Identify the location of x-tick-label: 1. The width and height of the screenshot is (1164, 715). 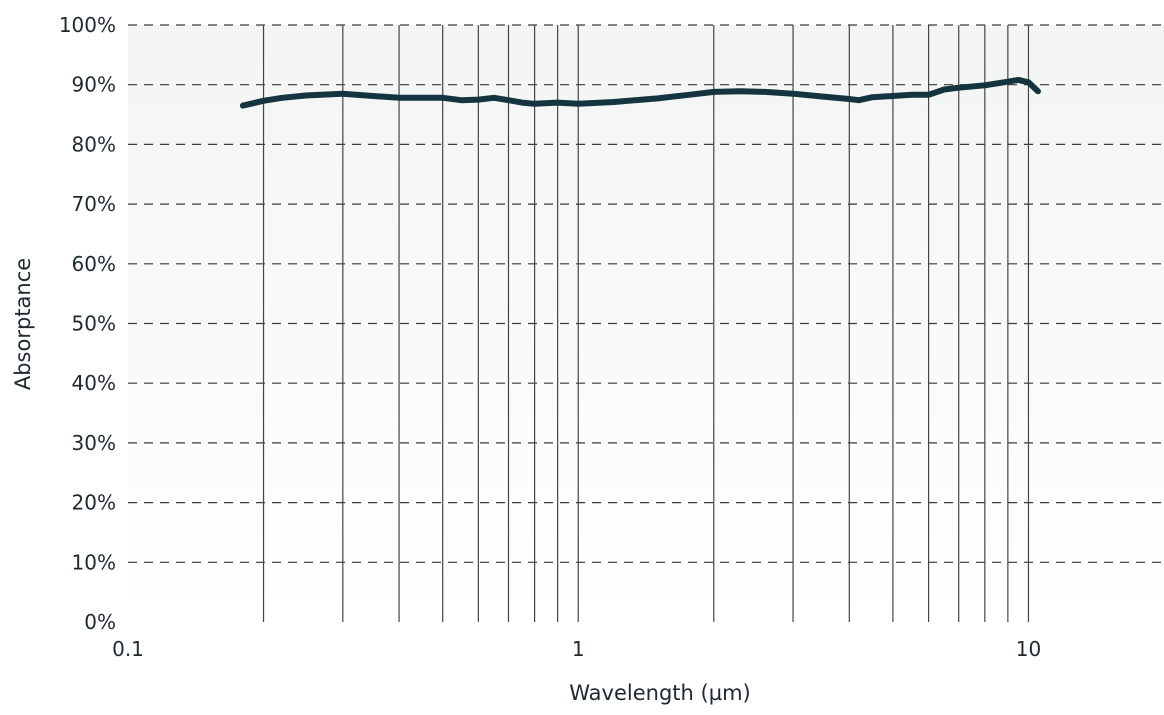
(578, 649).